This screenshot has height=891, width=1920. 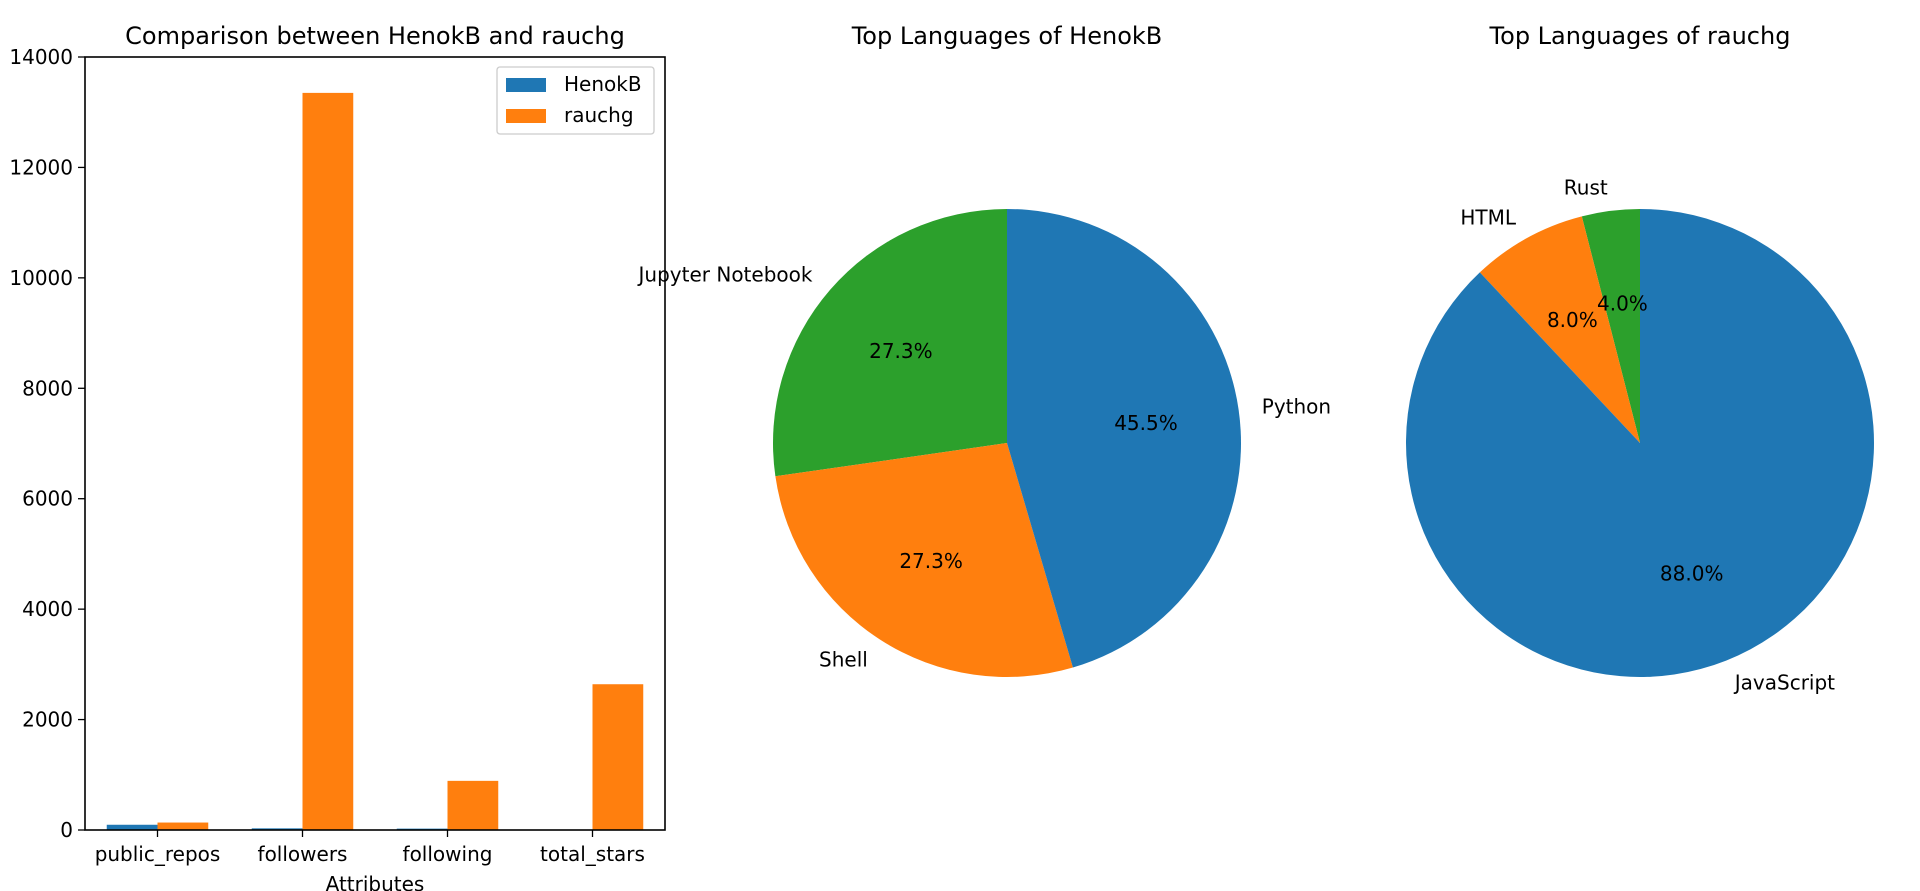 I want to click on pie-henokb-wedge-shell, so click(x=924, y=560).